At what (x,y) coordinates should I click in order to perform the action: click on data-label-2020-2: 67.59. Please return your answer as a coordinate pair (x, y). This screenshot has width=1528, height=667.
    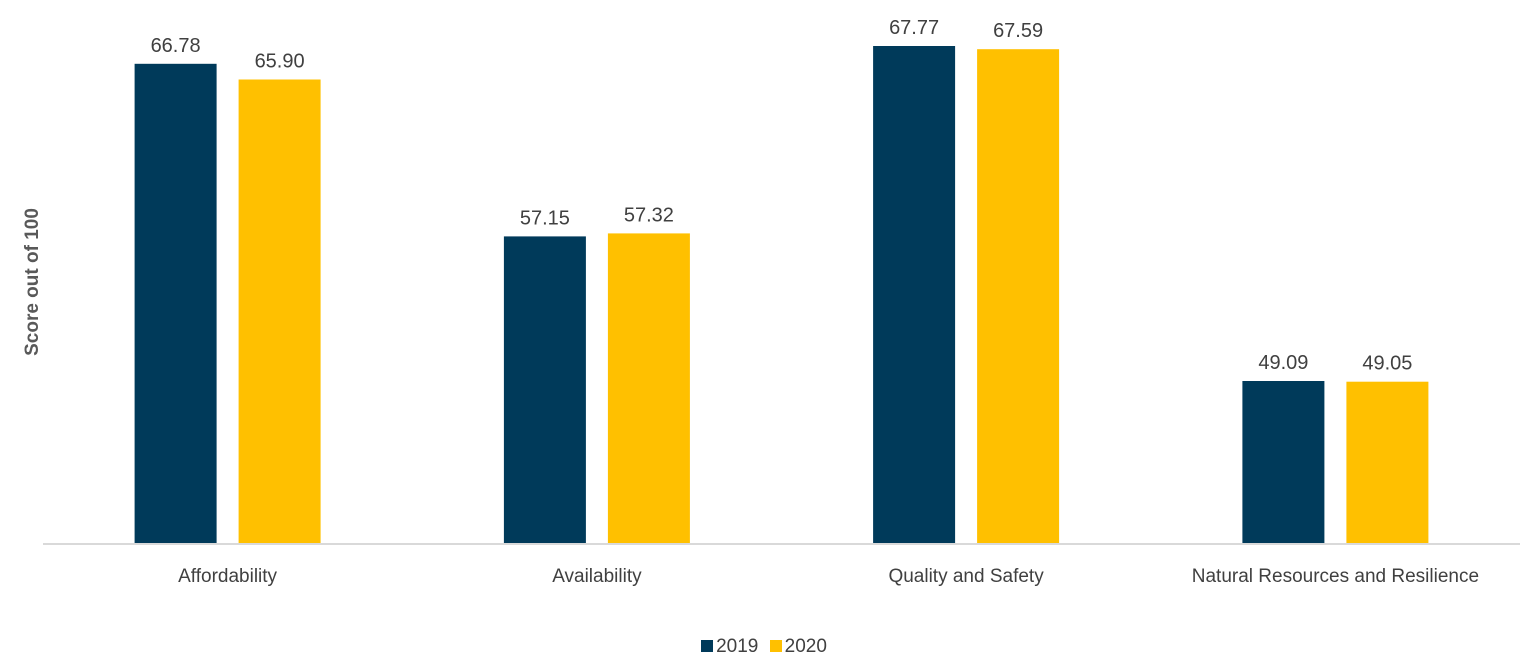
    Looking at the image, I should click on (1018, 31).